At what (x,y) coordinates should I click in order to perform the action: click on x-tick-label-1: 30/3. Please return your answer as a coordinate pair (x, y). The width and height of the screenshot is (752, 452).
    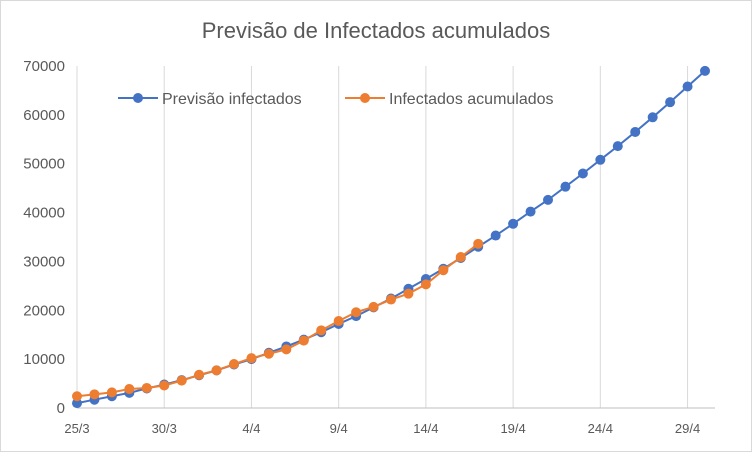
    Looking at the image, I should click on (164, 428).